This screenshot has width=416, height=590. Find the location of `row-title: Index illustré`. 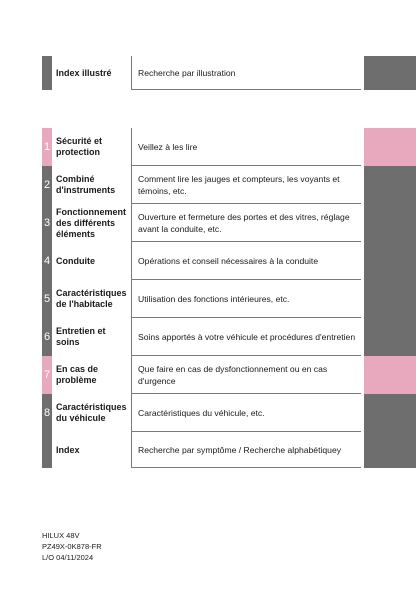

row-title: Index illustré is located at coordinates (84, 72).